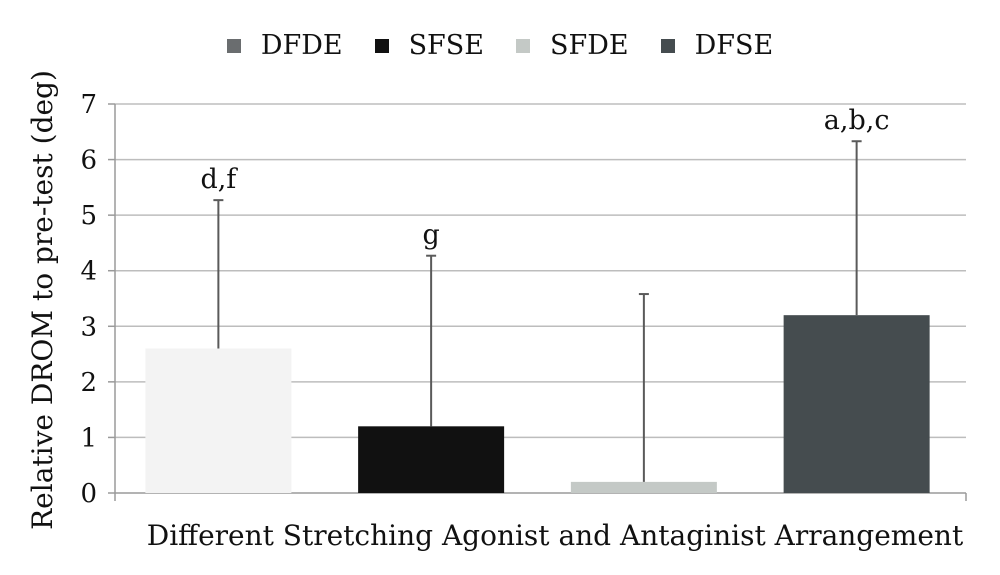 Image resolution: width=1000 pixels, height=575 pixels. Describe the element at coordinates (88, 383) in the screenshot. I see `y-tick-label: 2` at that location.